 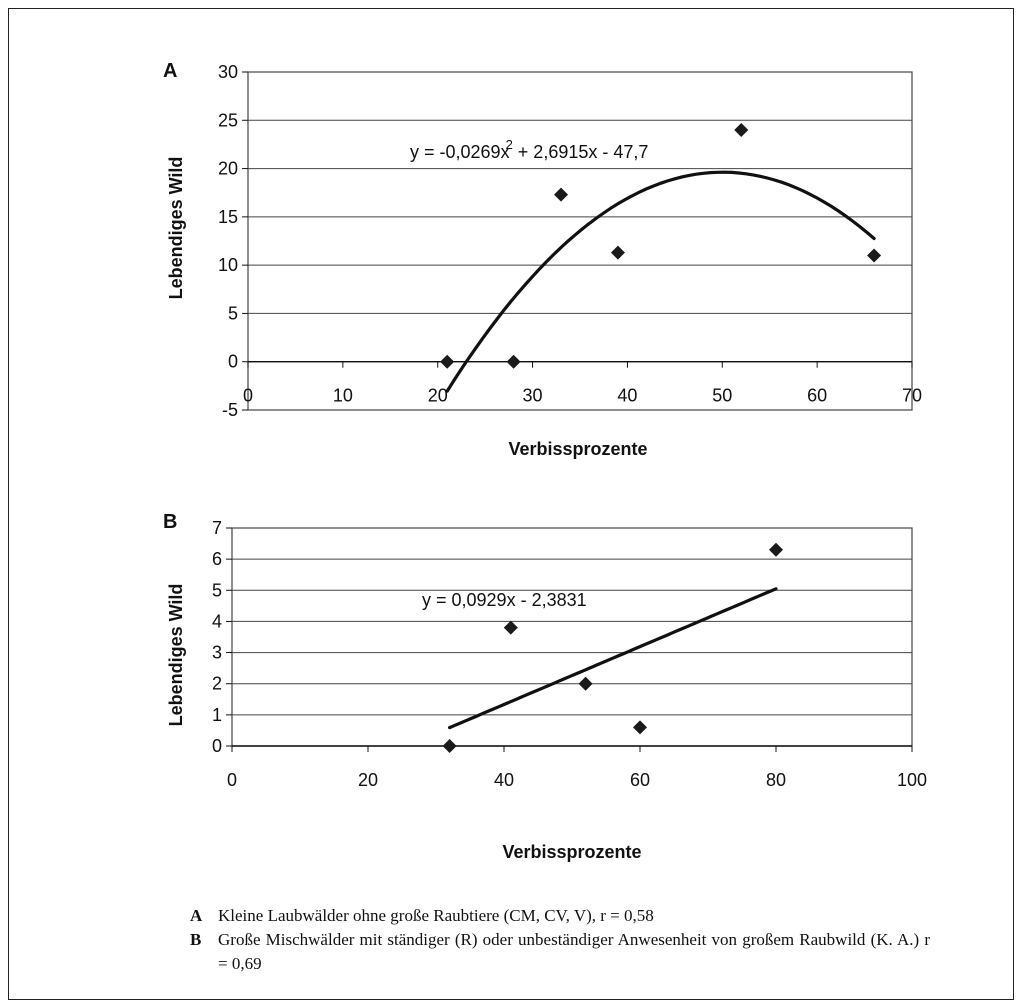 What do you see at coordinates (722, 396) in the screenshot?
I see `x-tick-label: 50` at bounding box center [722, 396].